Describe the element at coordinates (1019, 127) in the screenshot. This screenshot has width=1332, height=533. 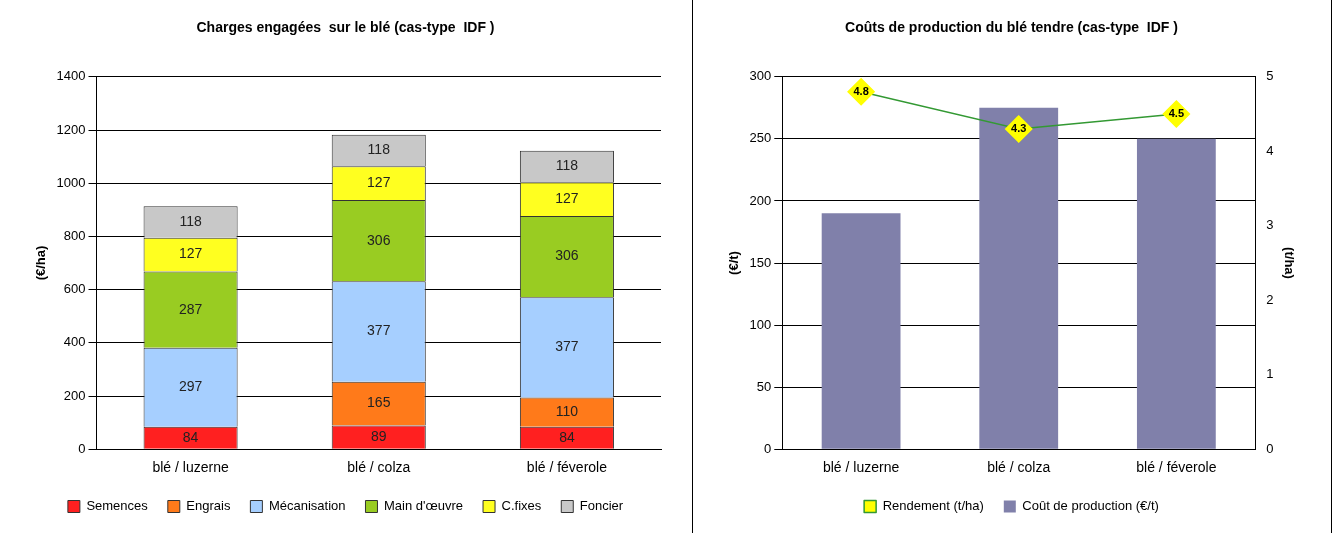
I see `data-label: 4.3` at that location.